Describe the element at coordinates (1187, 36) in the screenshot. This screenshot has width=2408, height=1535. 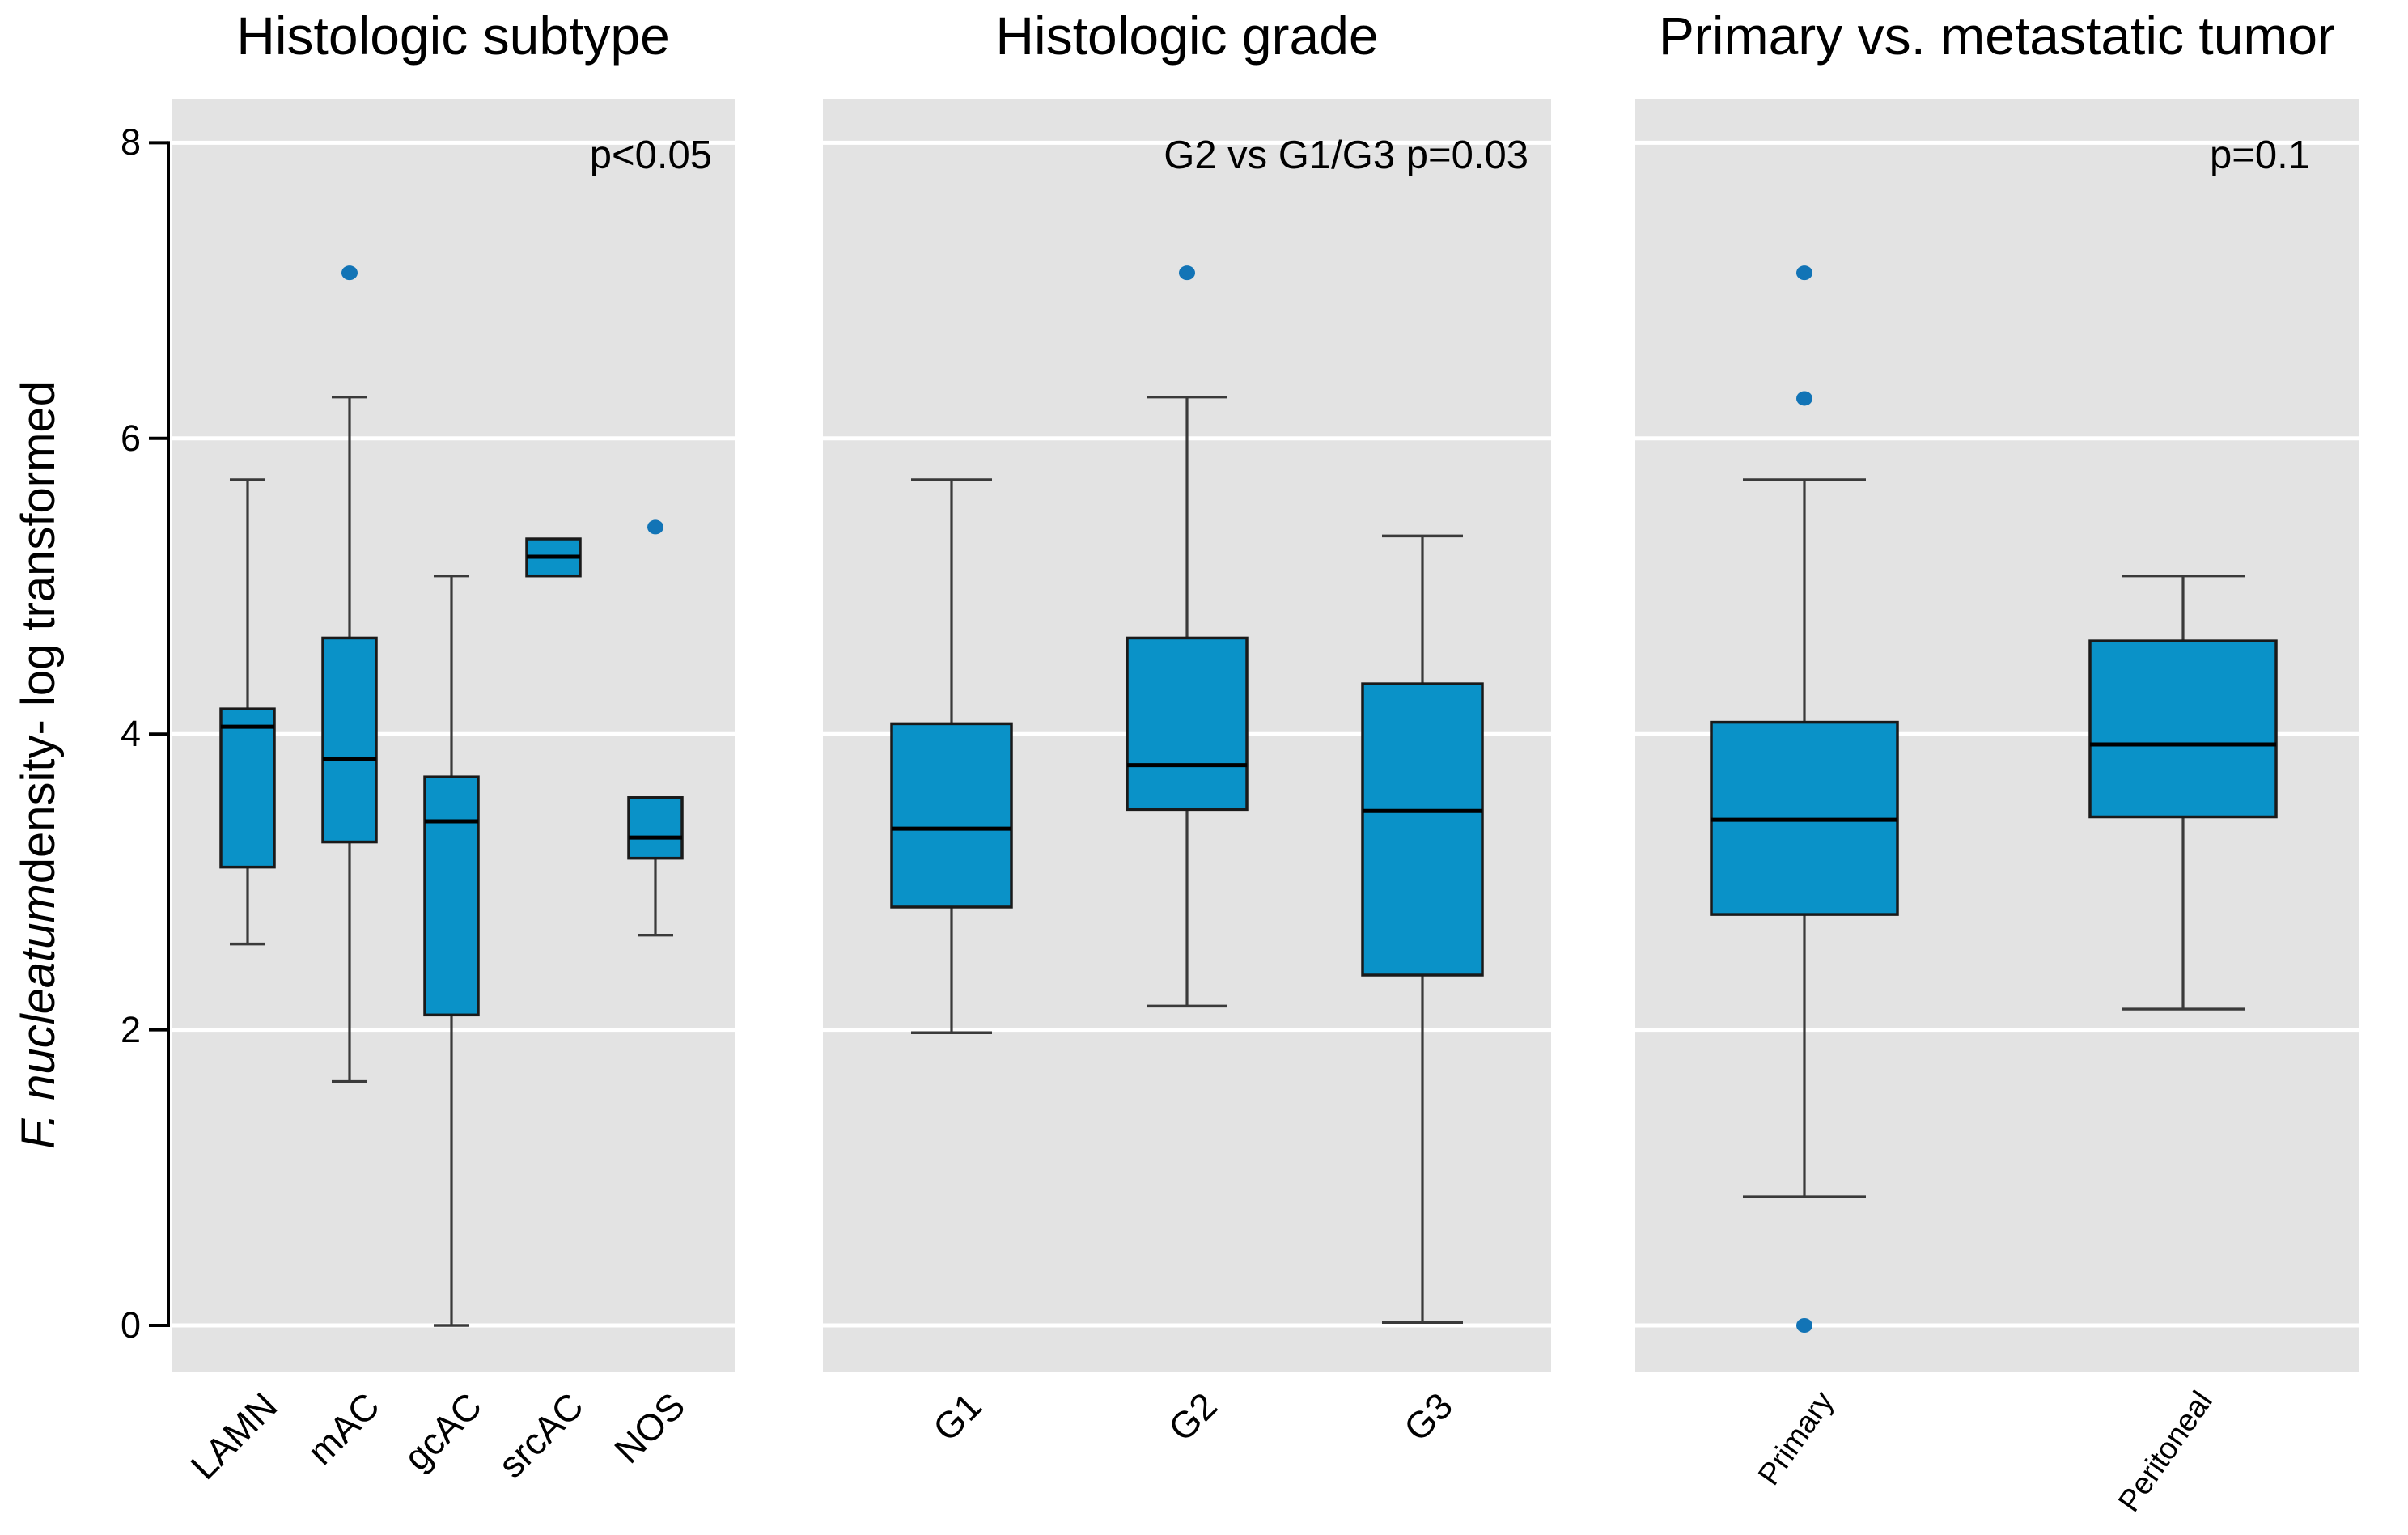
I see `panel-title-histologic-grade: Histologic grade` at that location.